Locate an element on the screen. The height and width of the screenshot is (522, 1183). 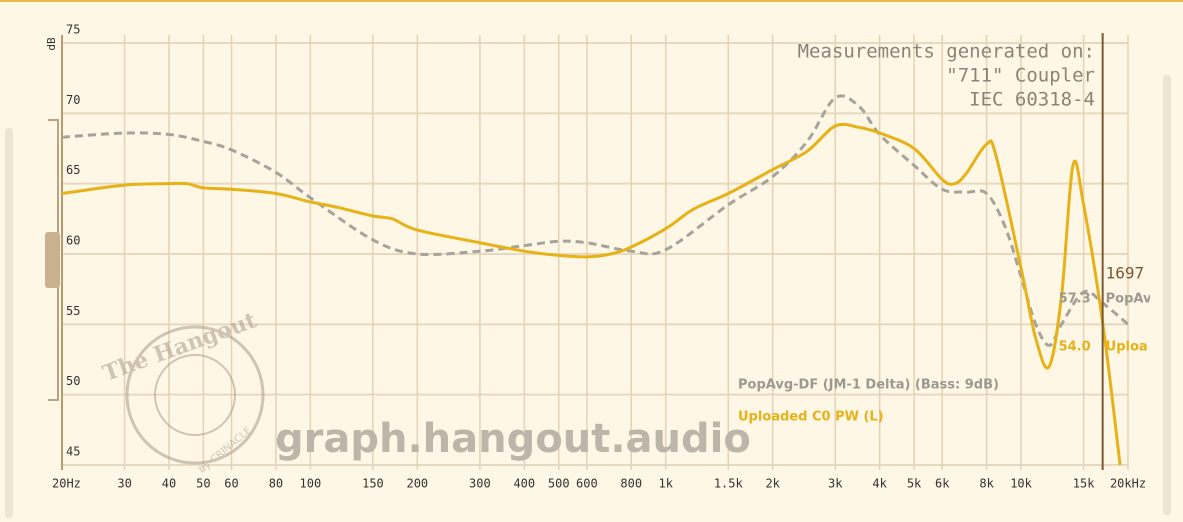
x-tick-label: 8k is located at coordinates (986, 484).